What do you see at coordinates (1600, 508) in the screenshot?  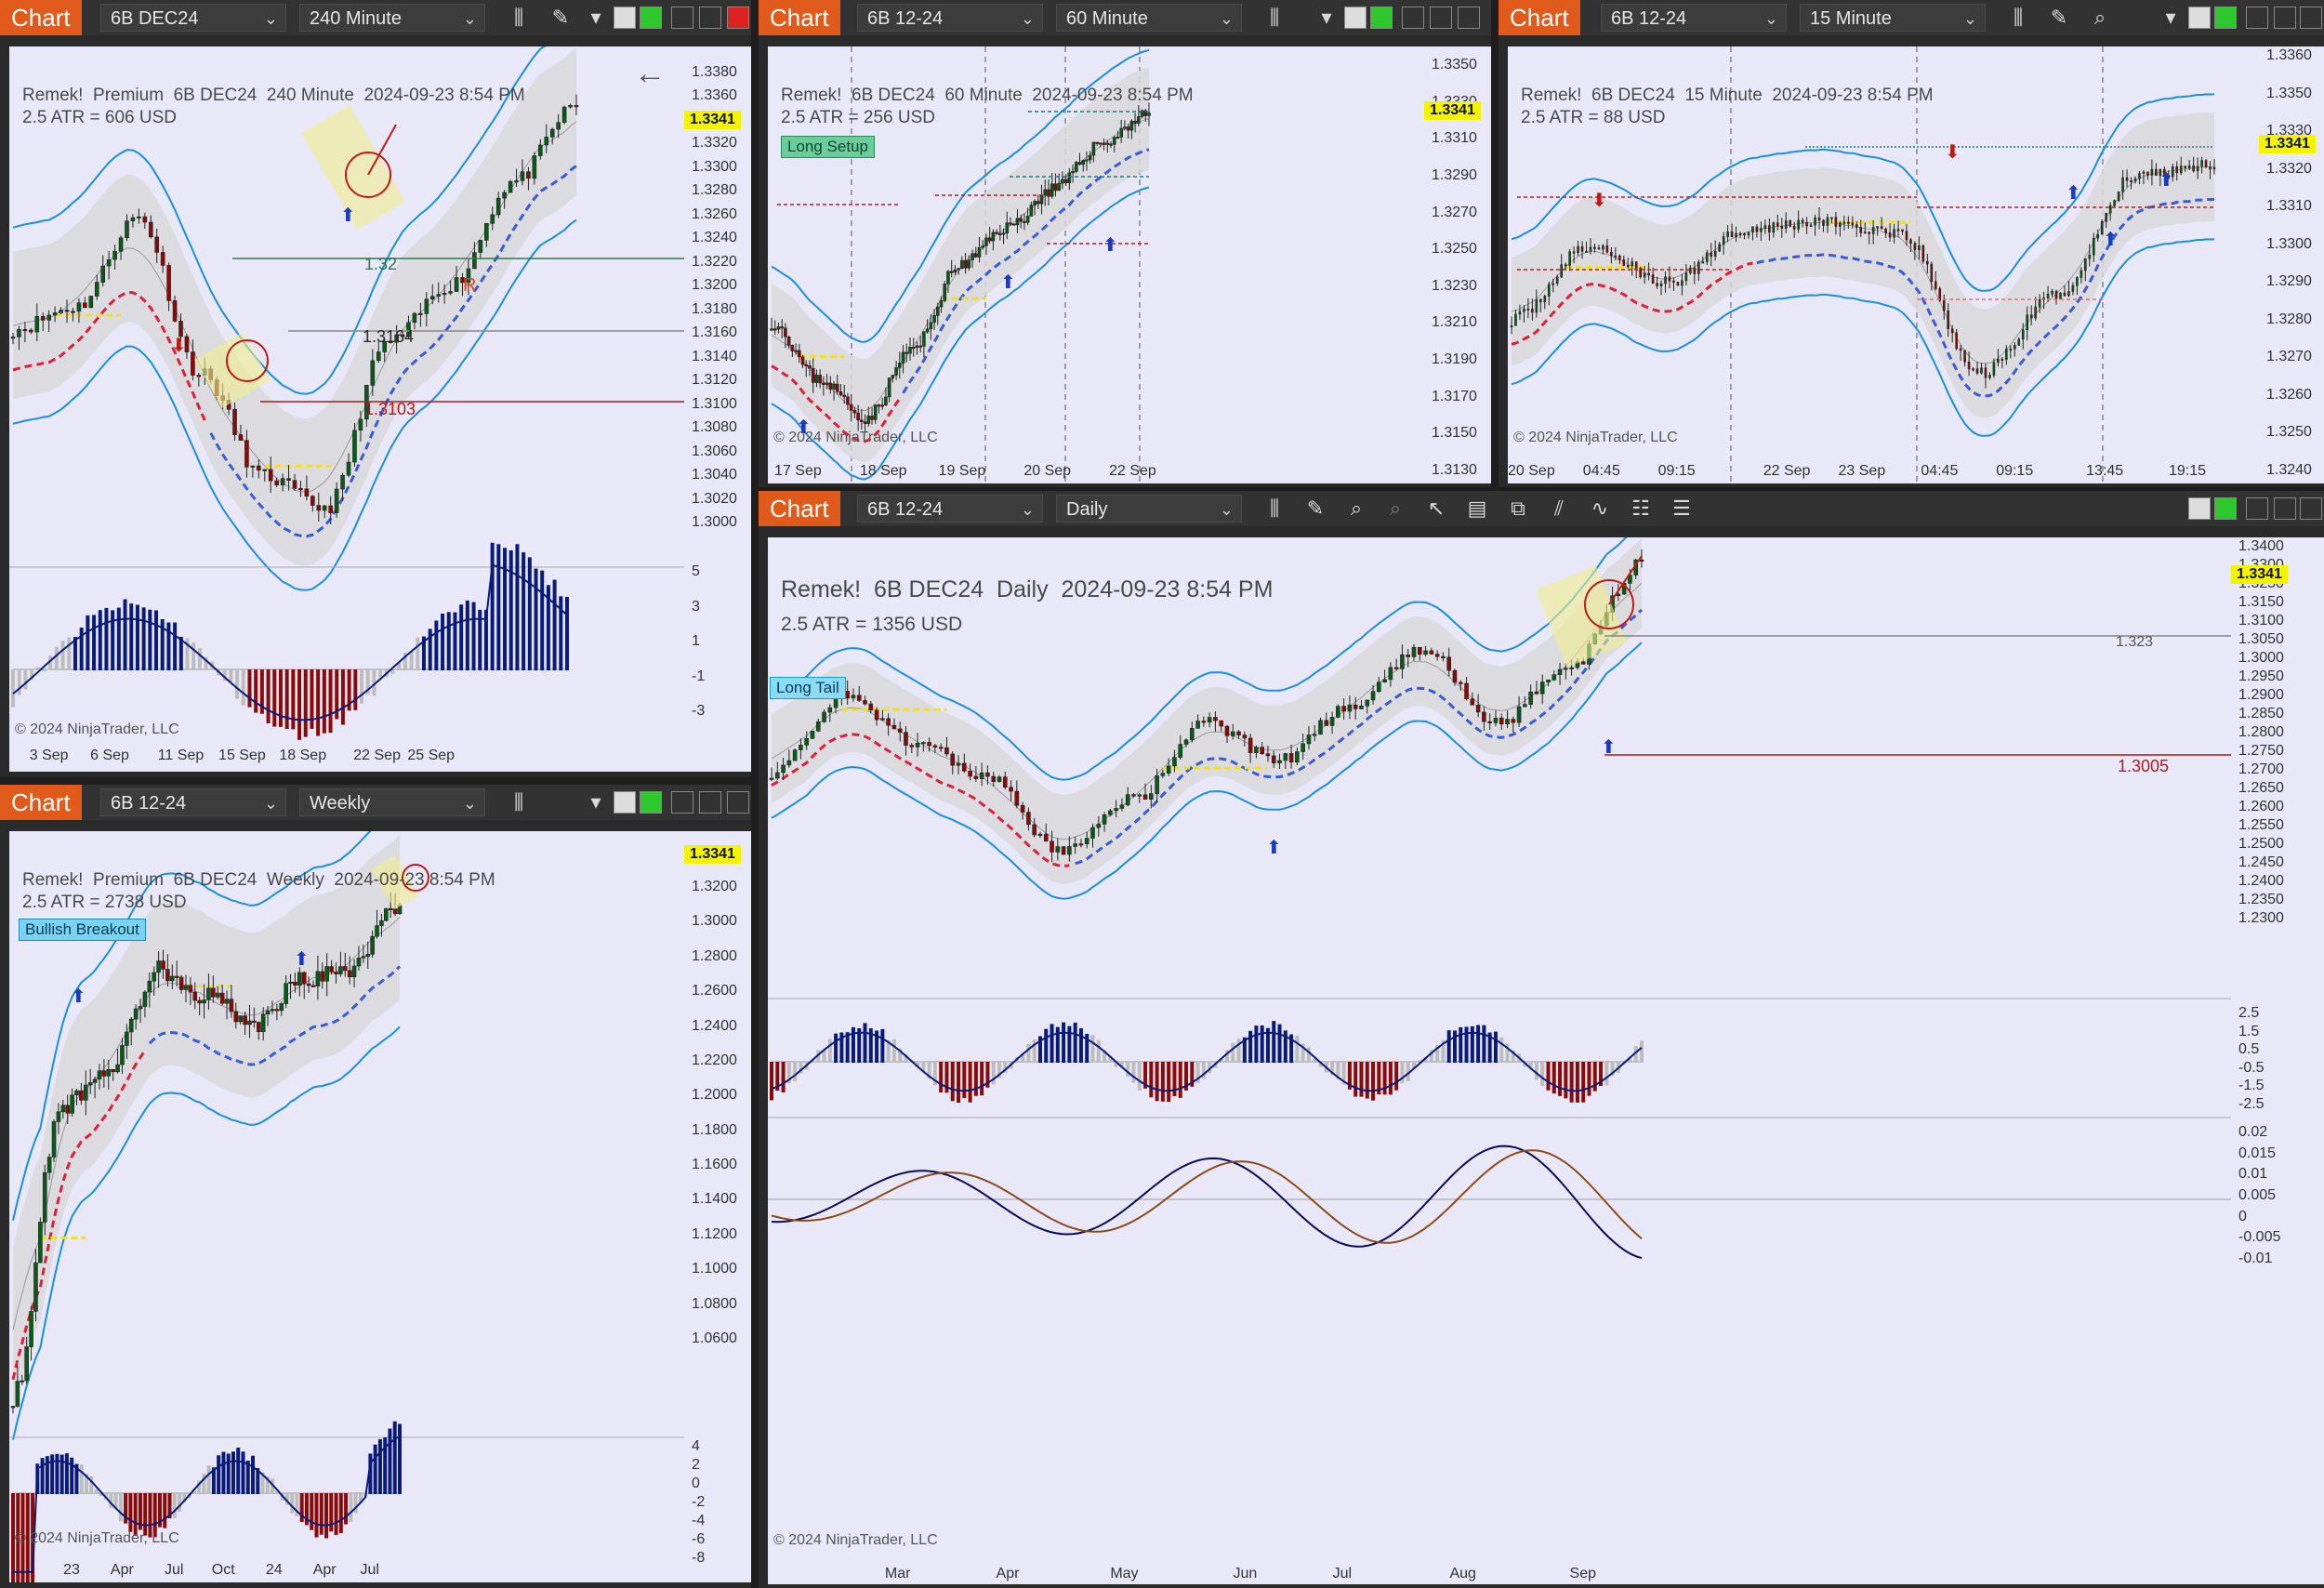 I see `strategies-icon: ∿` at bounding box center [1600, 508].